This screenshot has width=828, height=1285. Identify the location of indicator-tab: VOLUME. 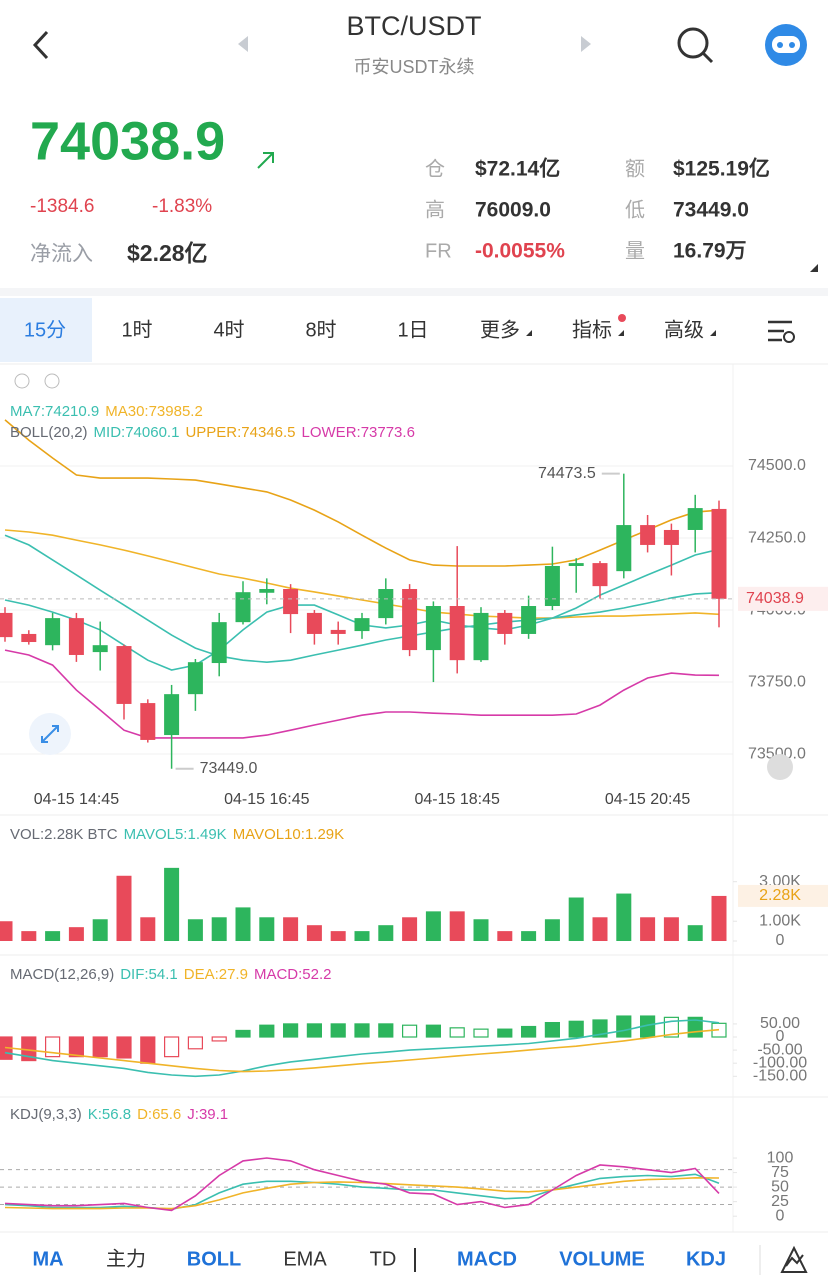
(602, 1259).